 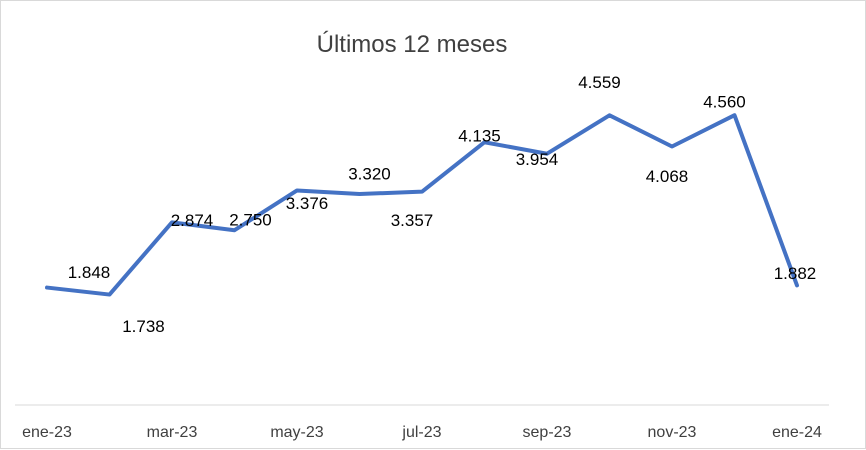 I want to click on x-tick-label: ene-24, so click(x=797, y=432).